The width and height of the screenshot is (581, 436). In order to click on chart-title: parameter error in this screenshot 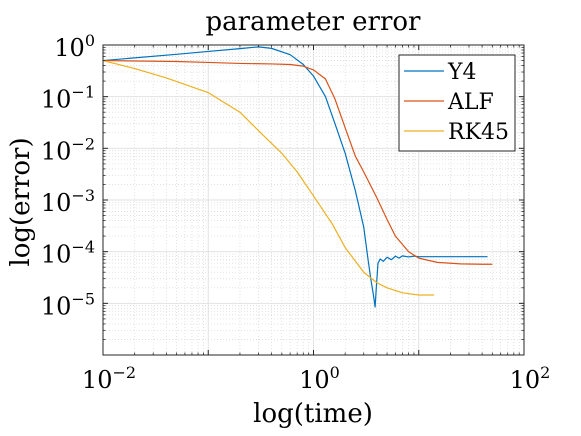, I will do `click(314, 22)`.